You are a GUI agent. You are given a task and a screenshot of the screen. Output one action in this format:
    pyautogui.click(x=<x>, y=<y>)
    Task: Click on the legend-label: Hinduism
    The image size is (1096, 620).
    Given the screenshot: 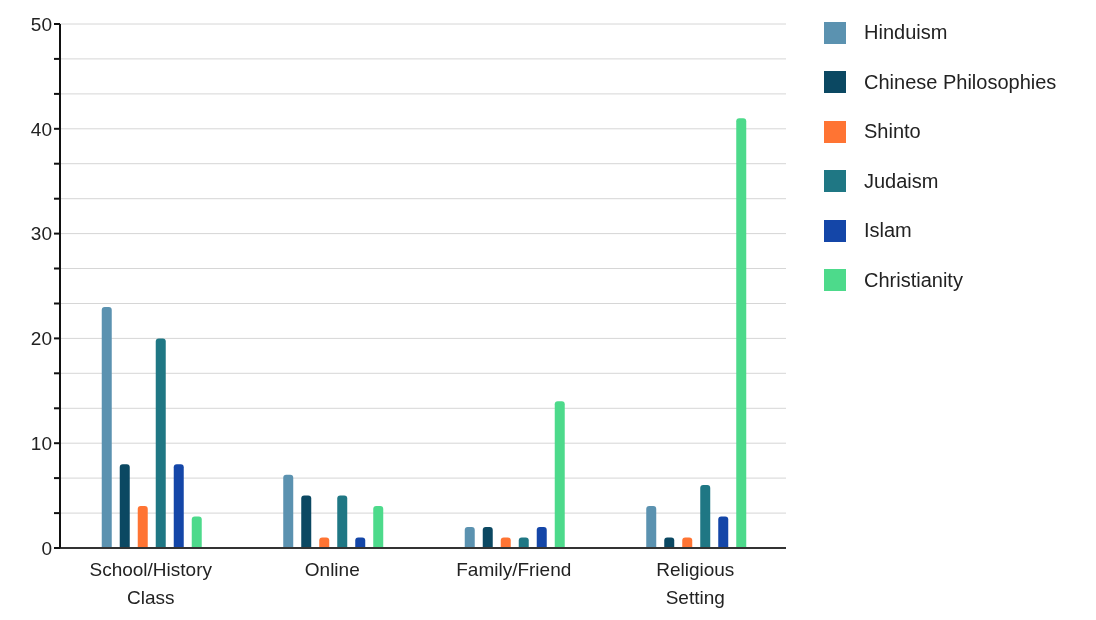 What is the action you would take?
    pyautogui.click(x=906, y=33)
    